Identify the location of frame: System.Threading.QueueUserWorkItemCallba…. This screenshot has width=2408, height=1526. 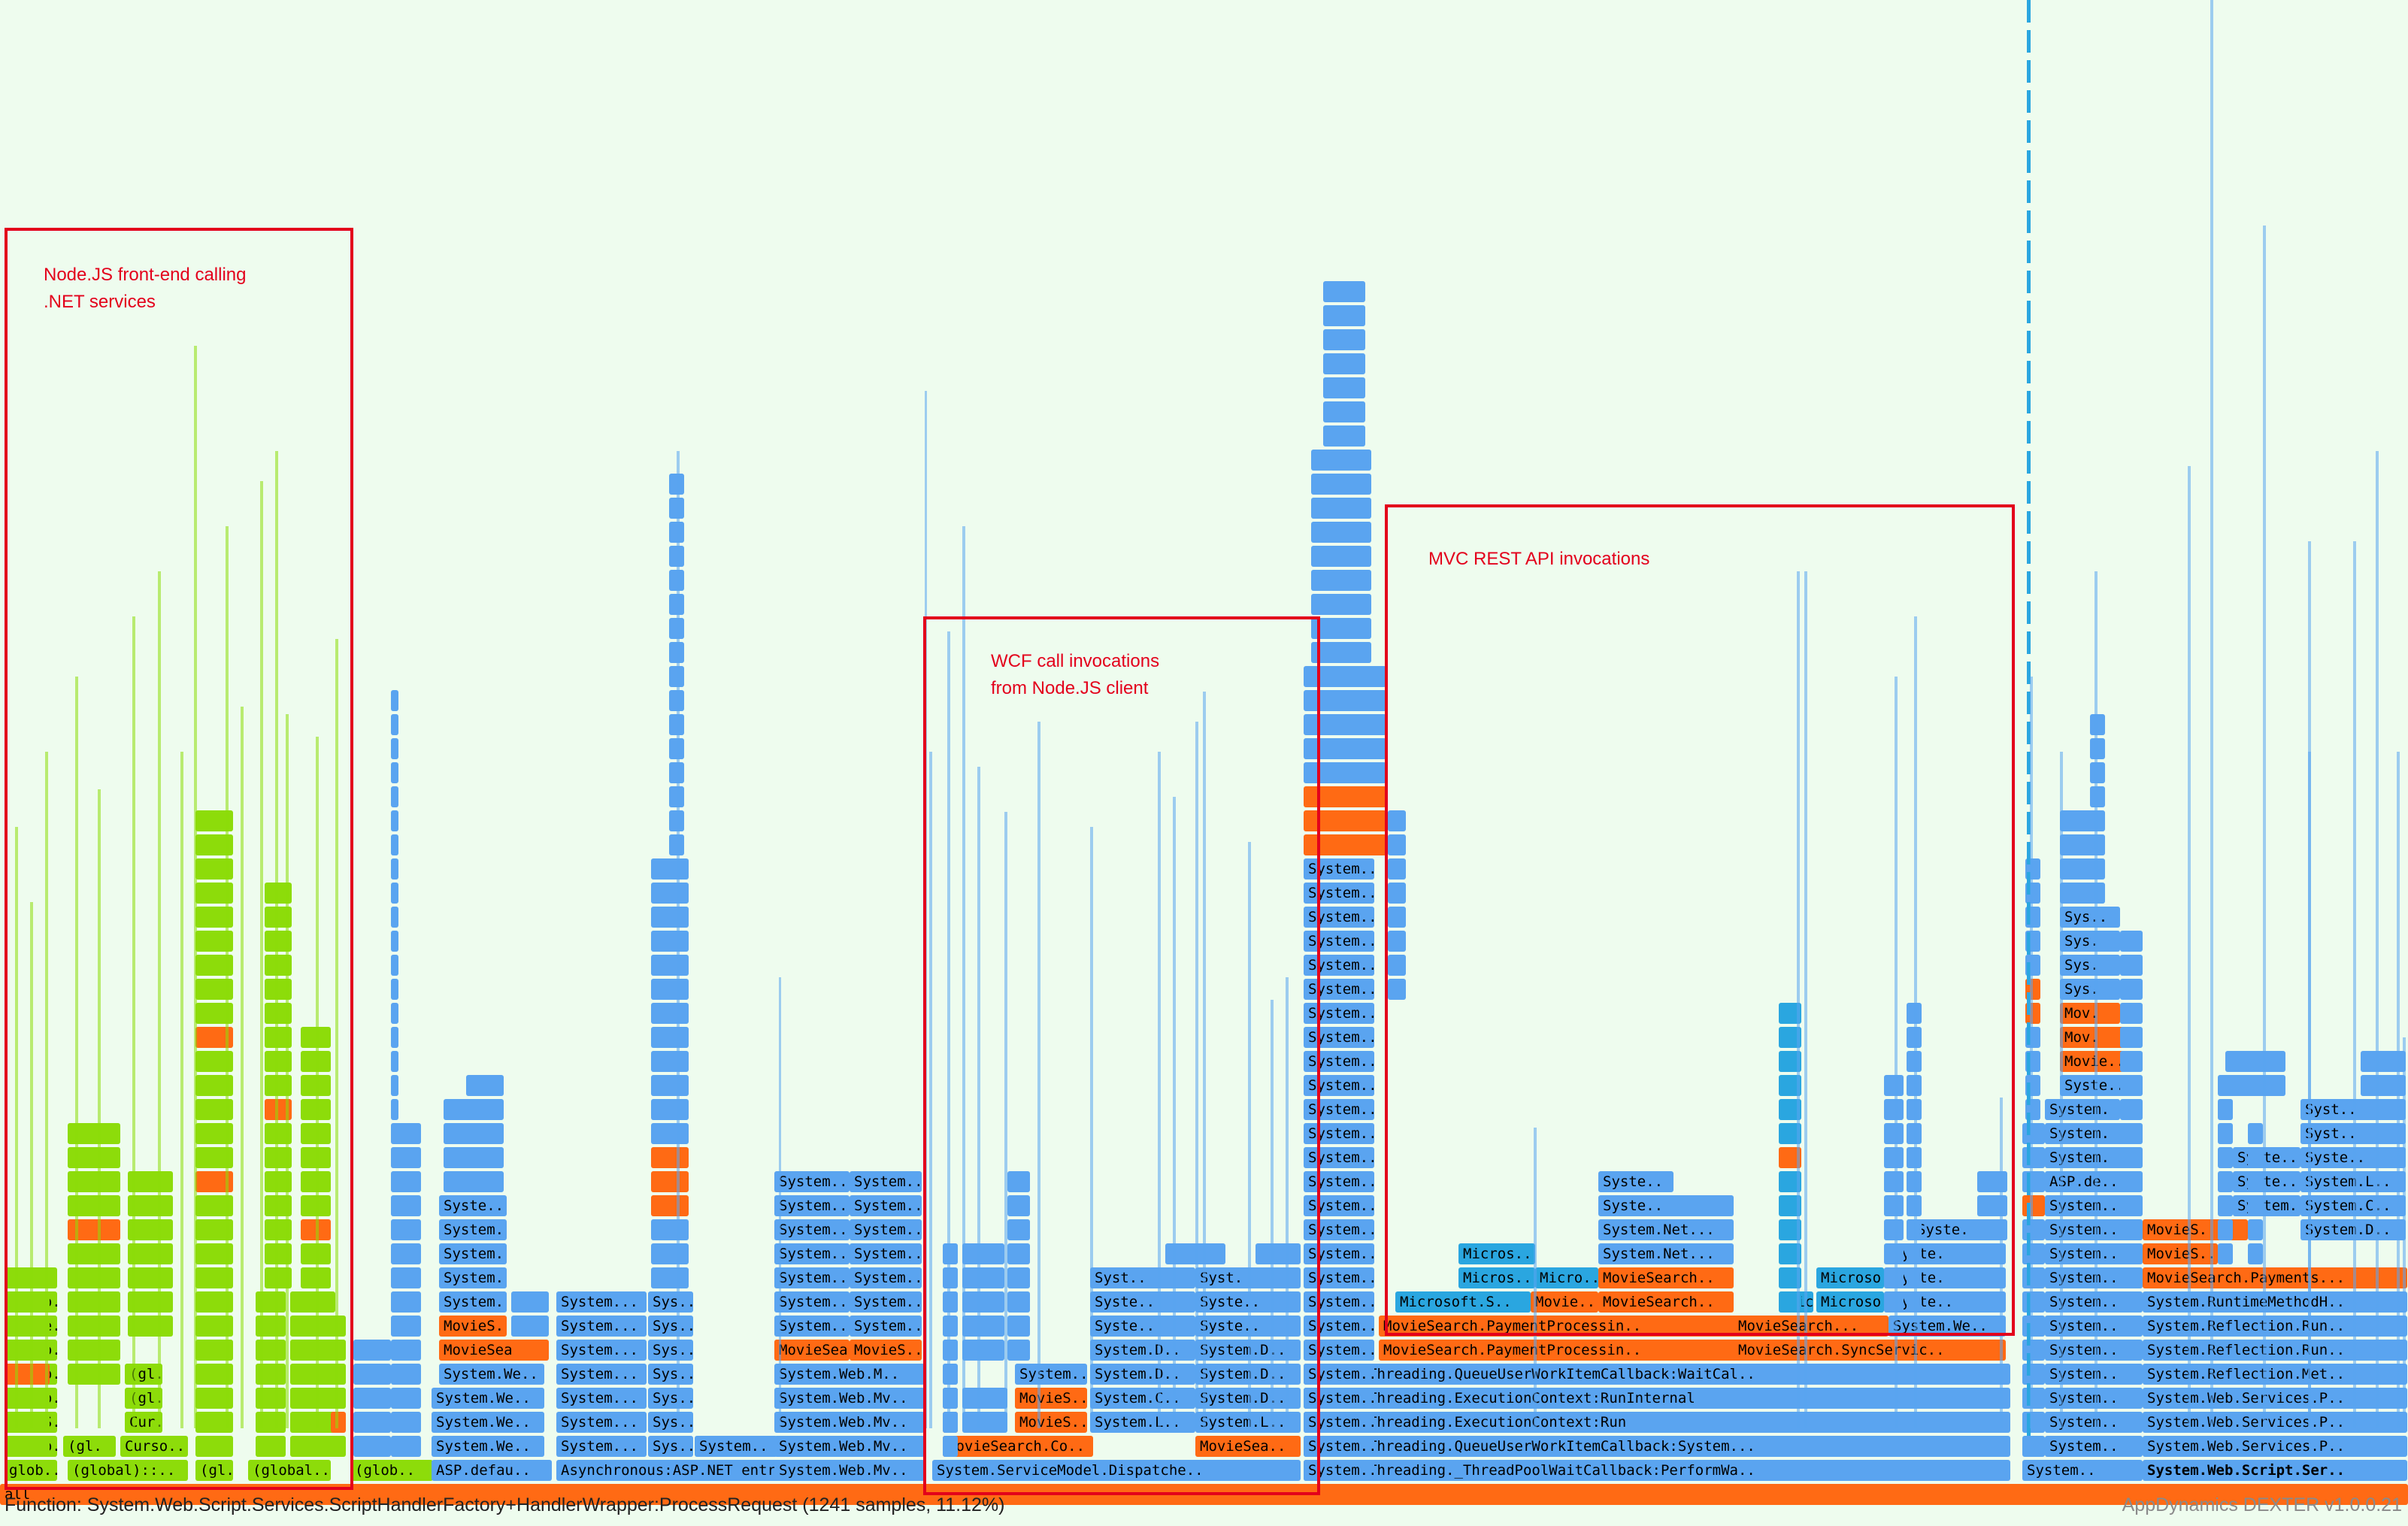
(1657, 1446).